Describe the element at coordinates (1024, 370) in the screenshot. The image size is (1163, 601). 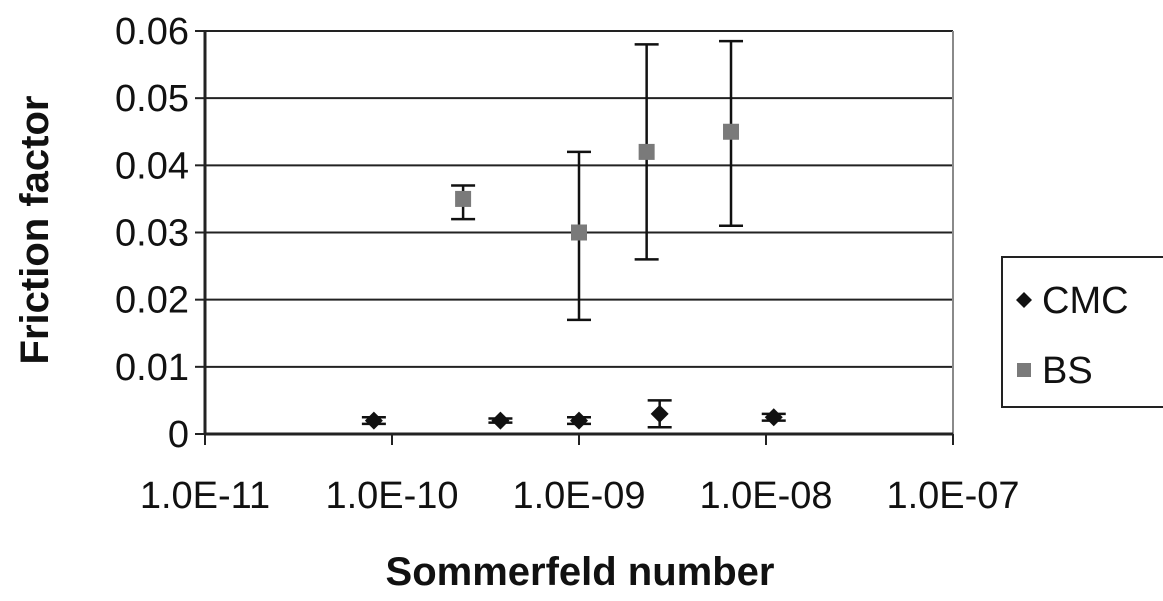
I see `legend-marker-bs` at that location.